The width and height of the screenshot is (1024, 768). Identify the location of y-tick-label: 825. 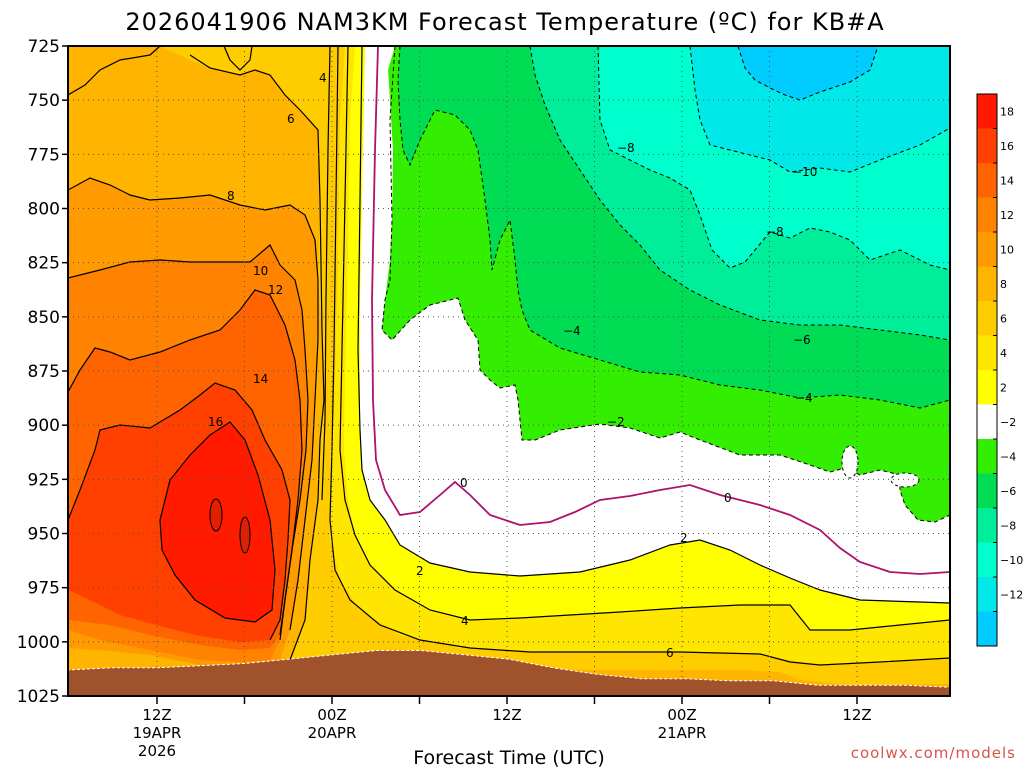
(44, 264).